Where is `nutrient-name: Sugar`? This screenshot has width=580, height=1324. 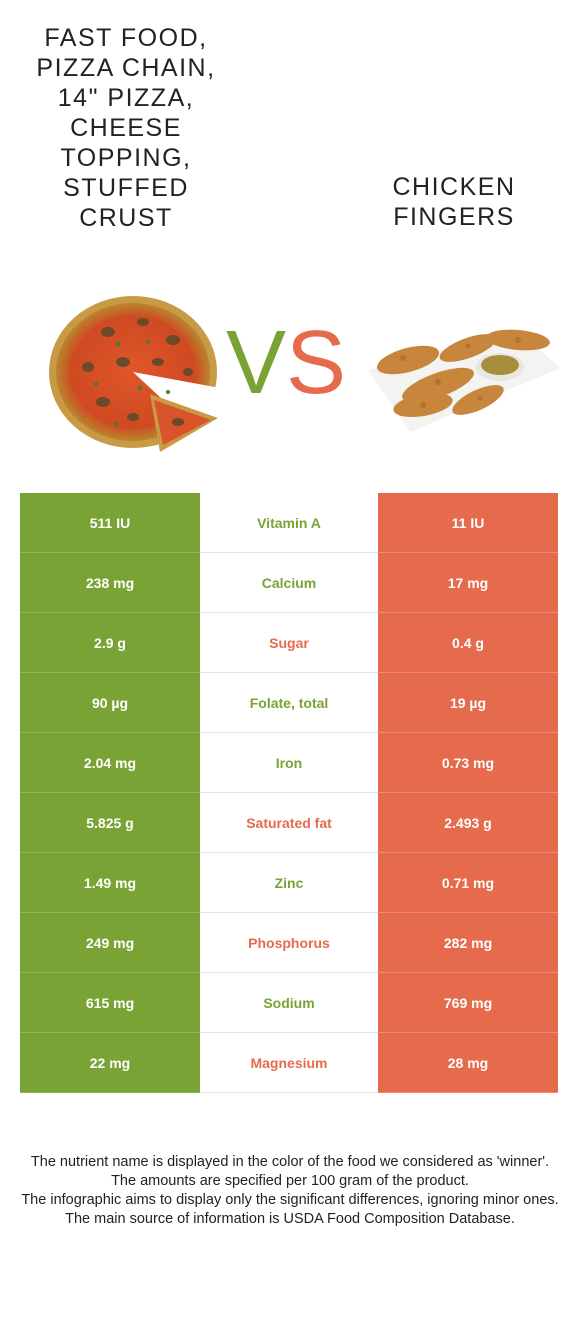
nutrient-name: Sugar is located at coordinates (289, 643).